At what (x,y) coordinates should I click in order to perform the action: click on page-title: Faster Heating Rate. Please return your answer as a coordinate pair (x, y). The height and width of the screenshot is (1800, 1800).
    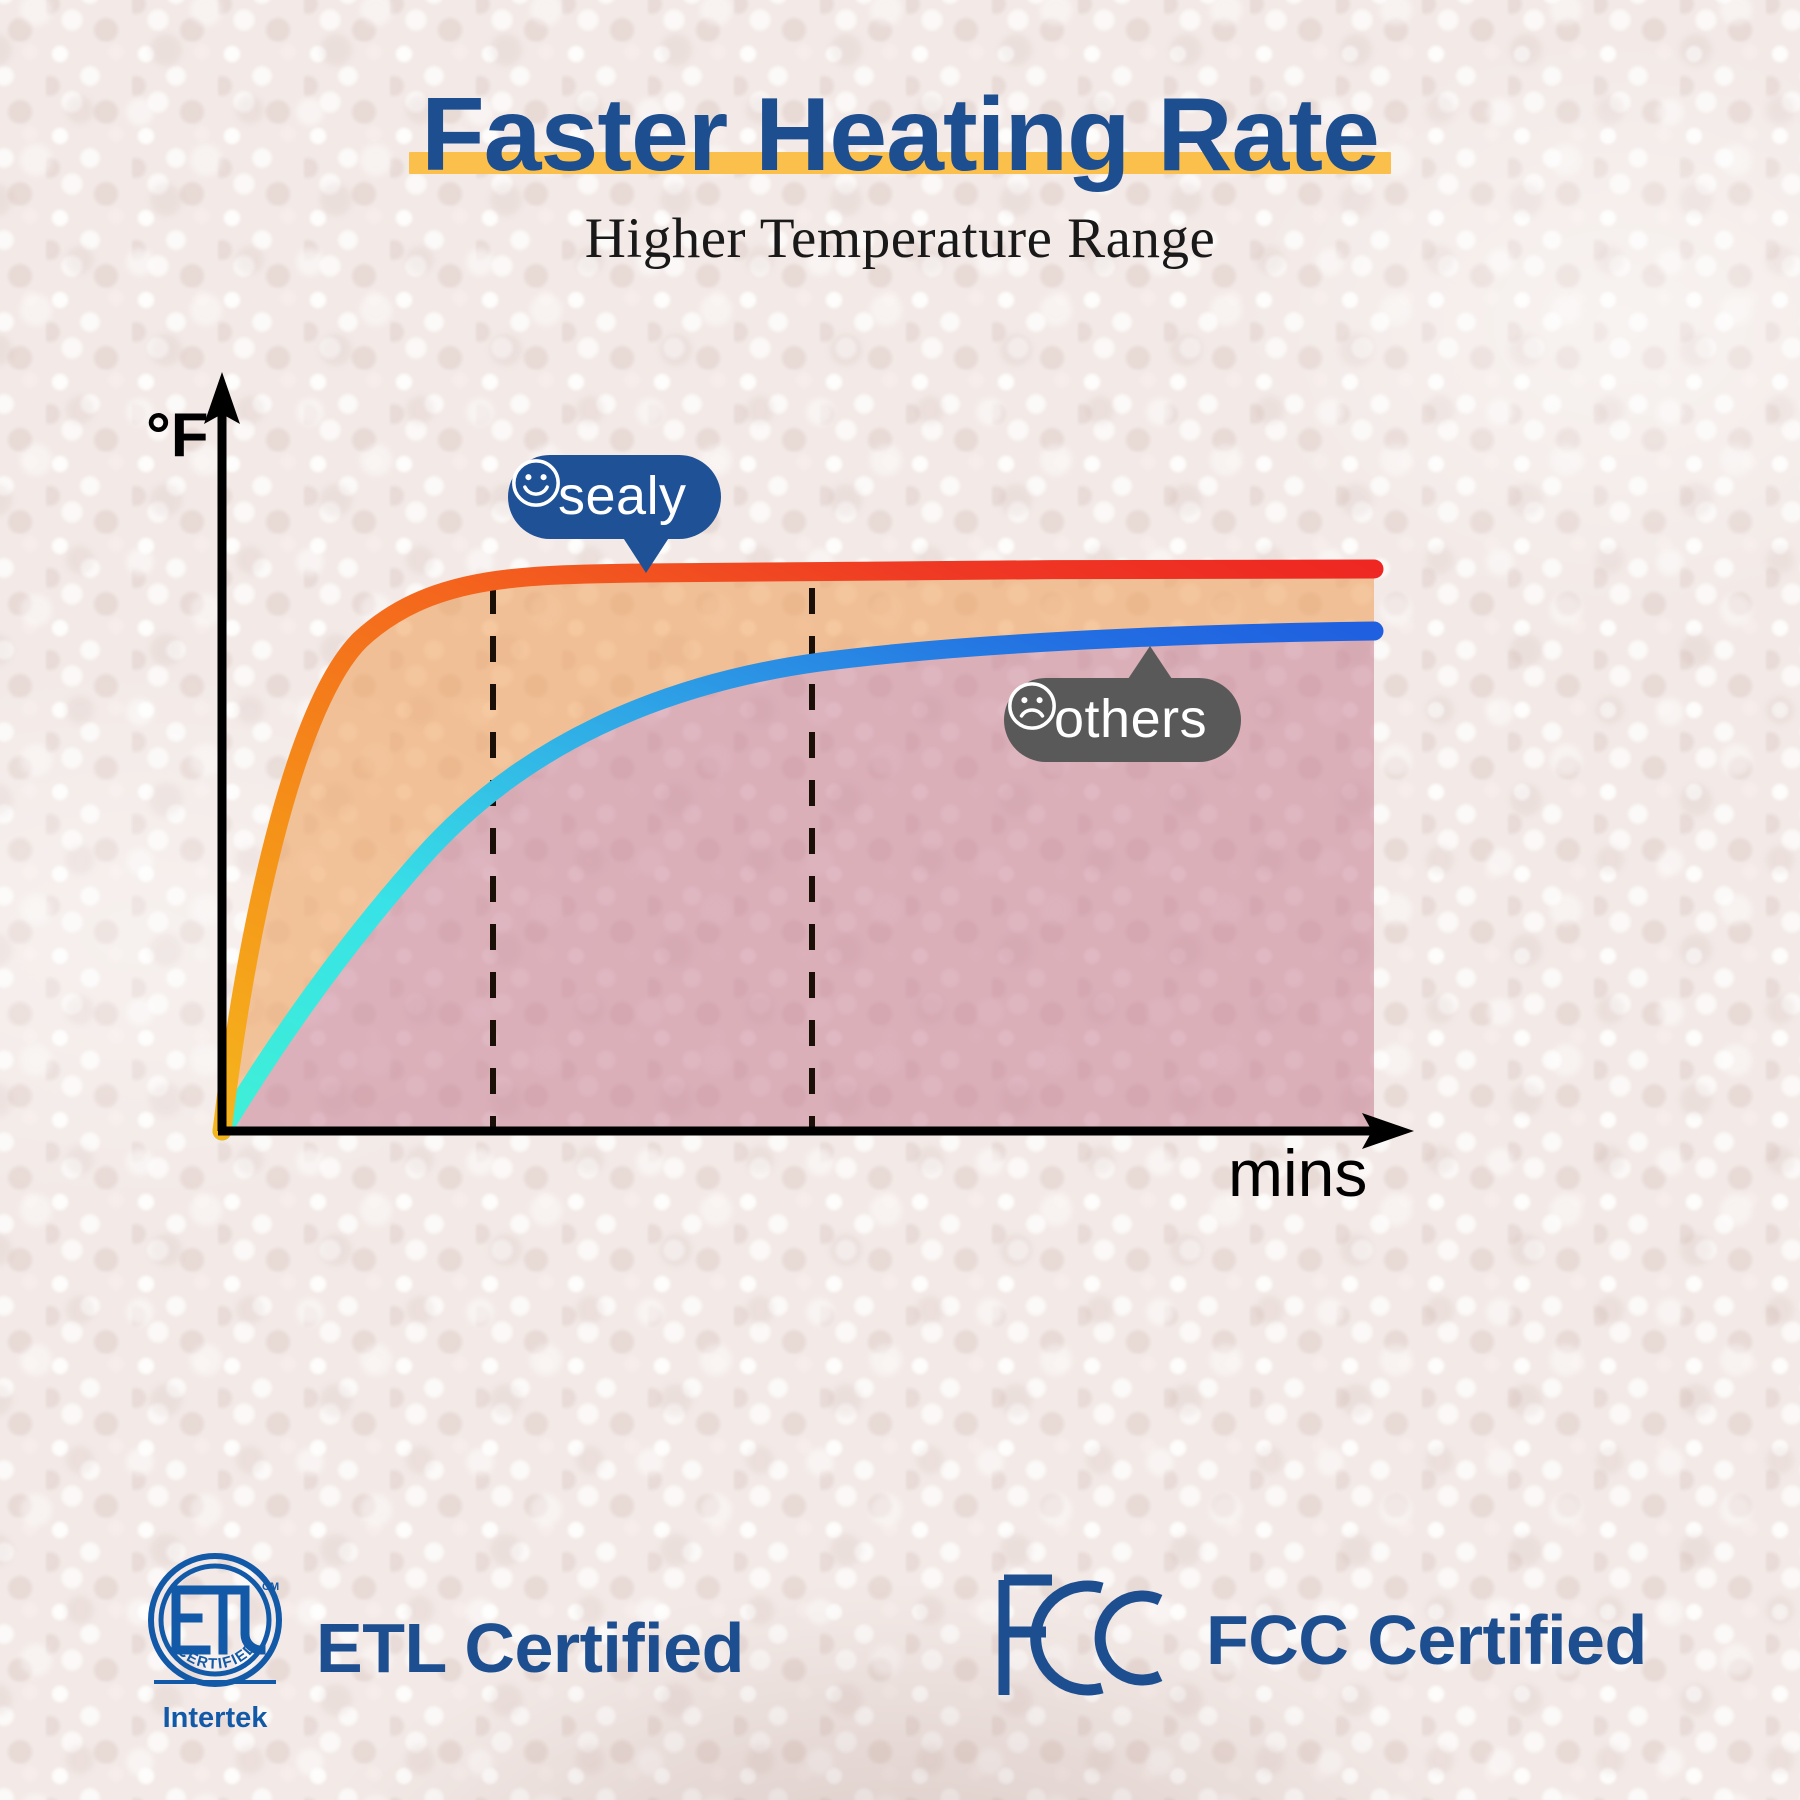
    Looking at the image, I should click on (900, 135).